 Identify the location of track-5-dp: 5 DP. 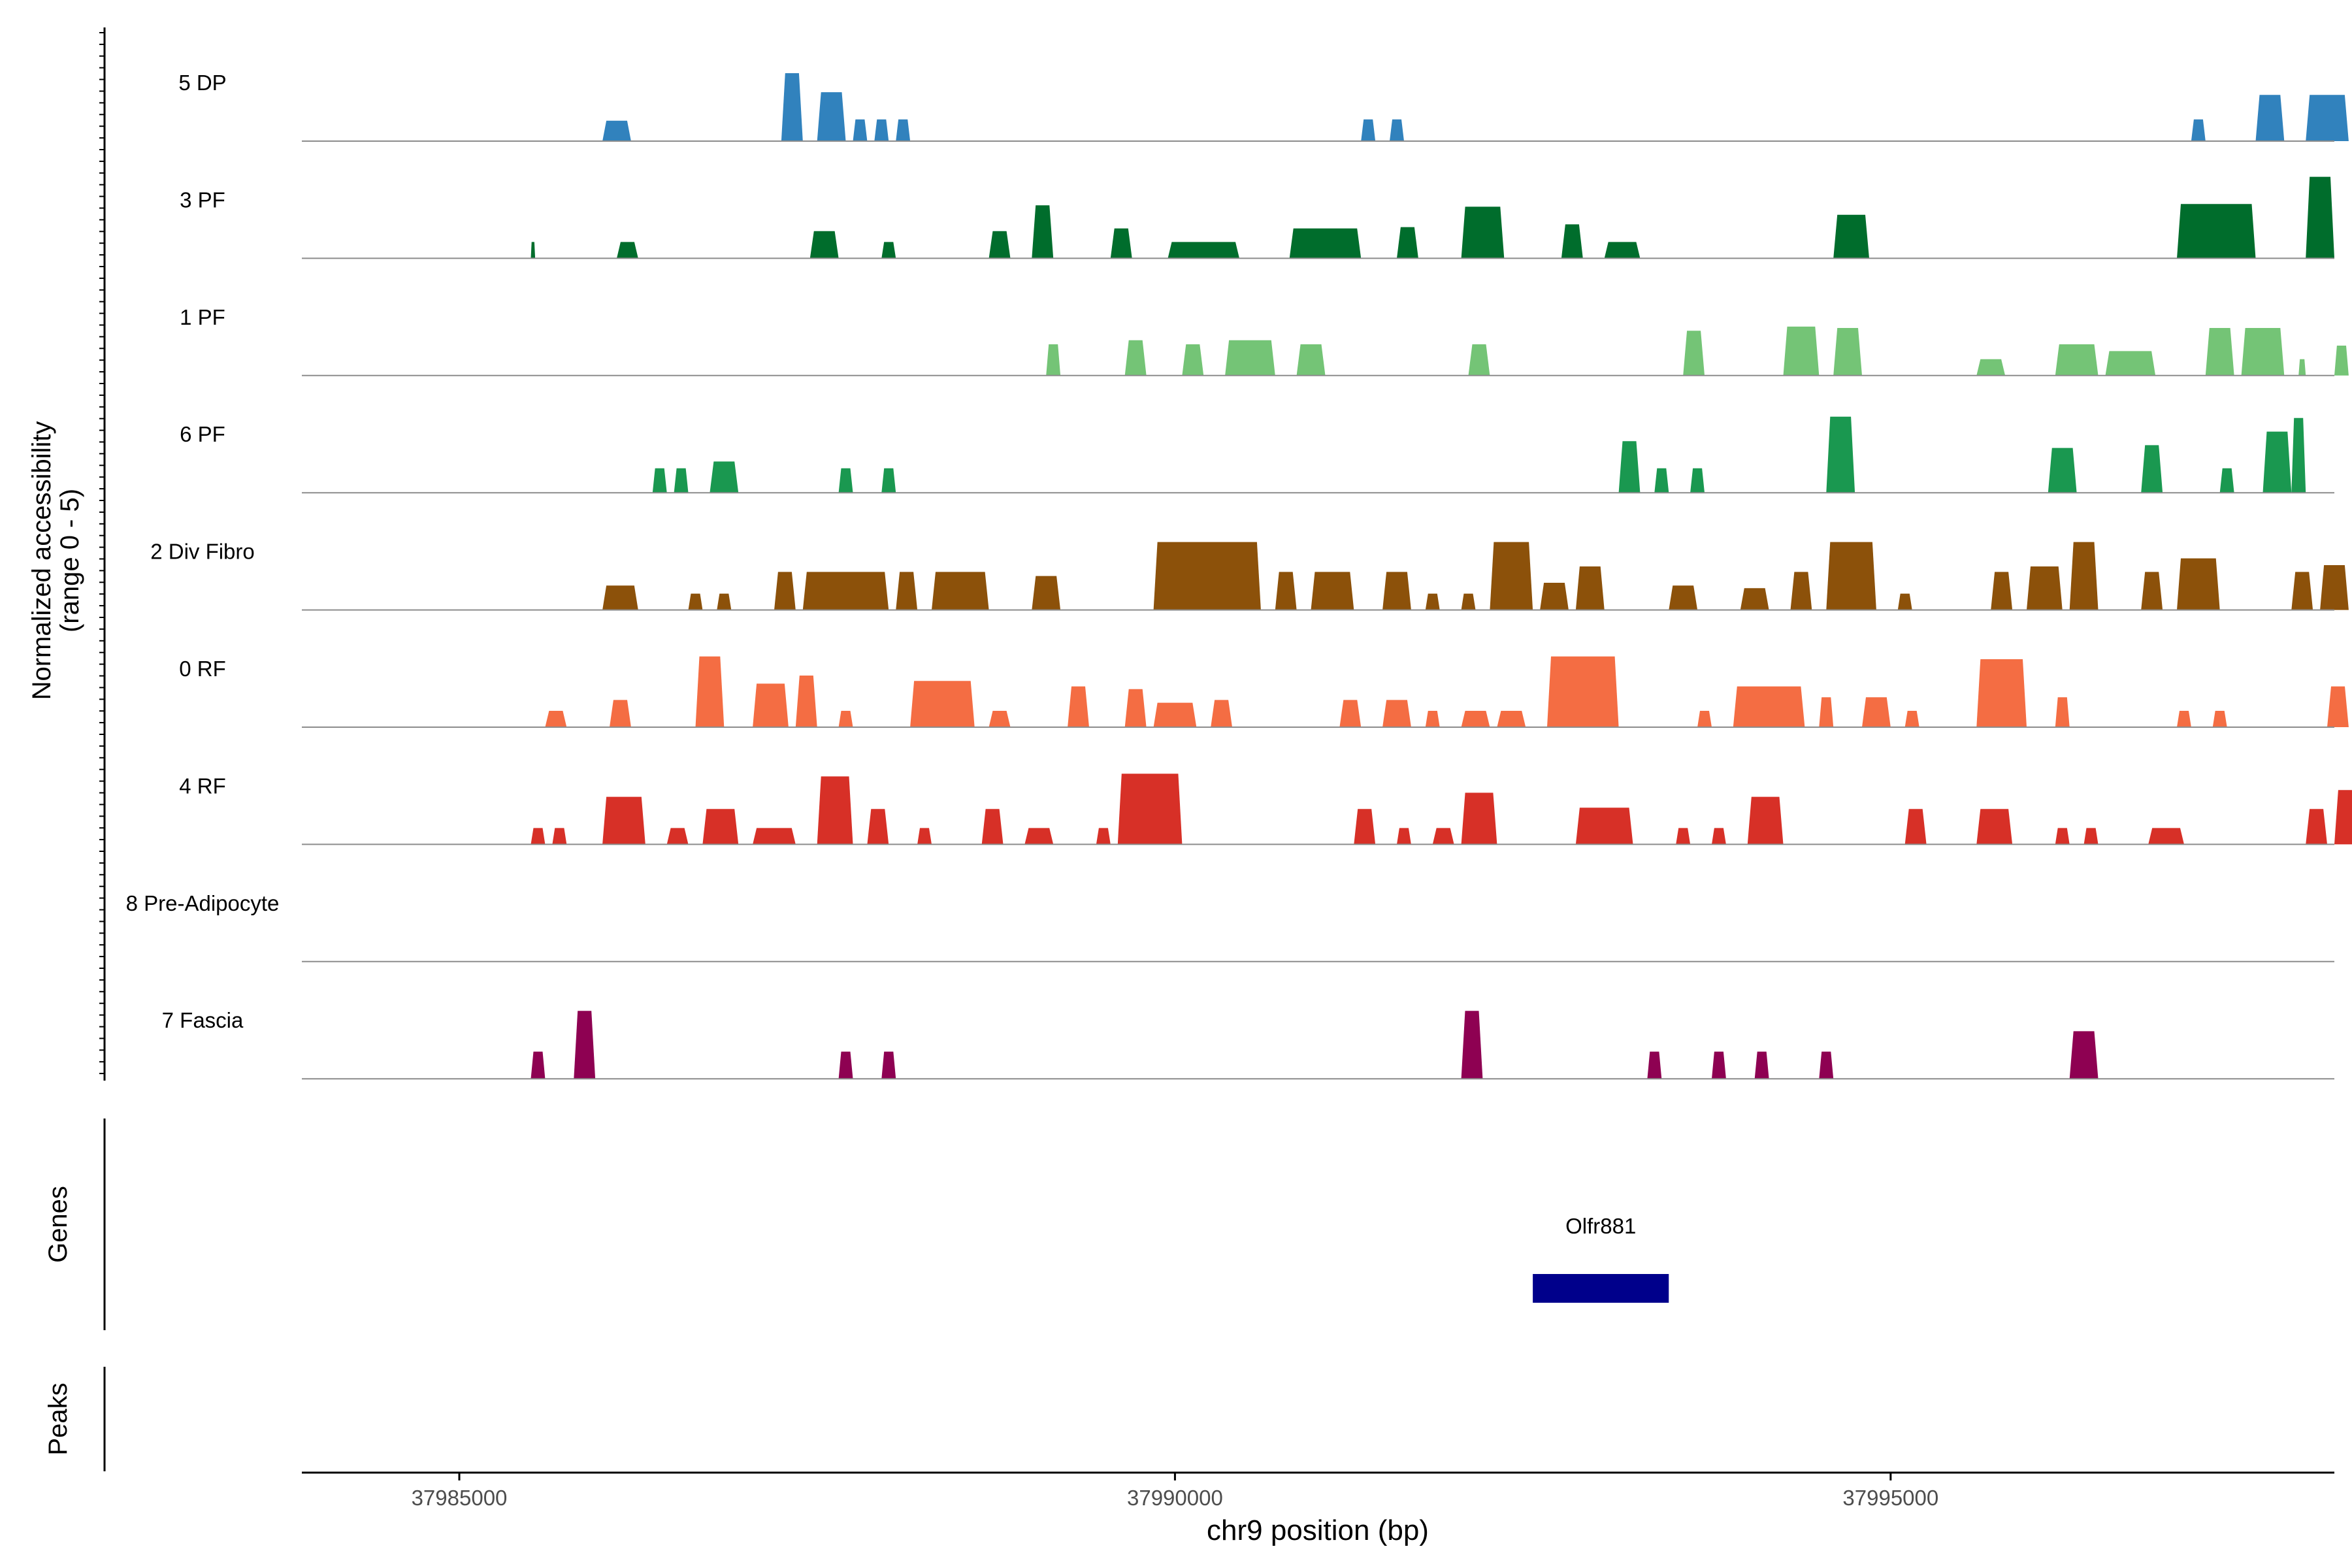
(1263, 106).